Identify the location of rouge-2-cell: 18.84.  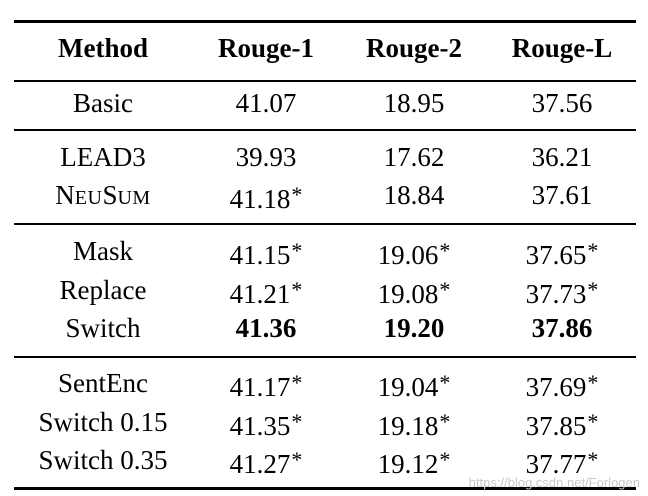
(414, 195).